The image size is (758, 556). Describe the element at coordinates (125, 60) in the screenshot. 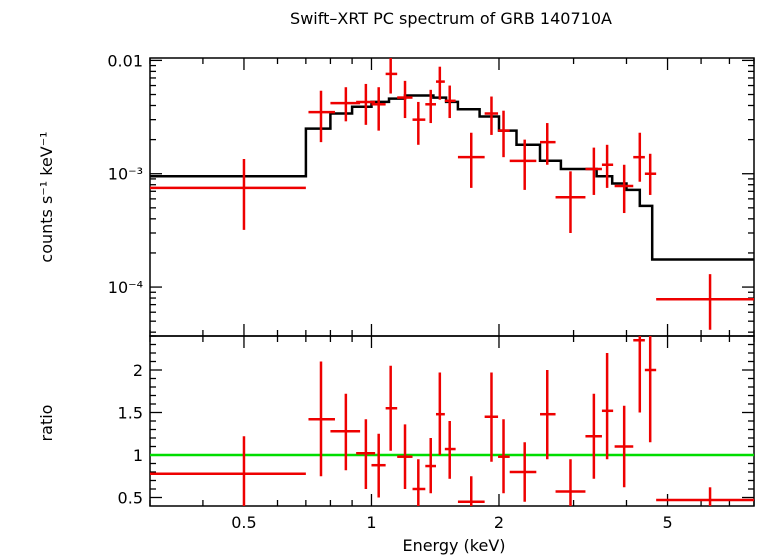

I see `spectrum-y-tick-label: 0.01` at that location.